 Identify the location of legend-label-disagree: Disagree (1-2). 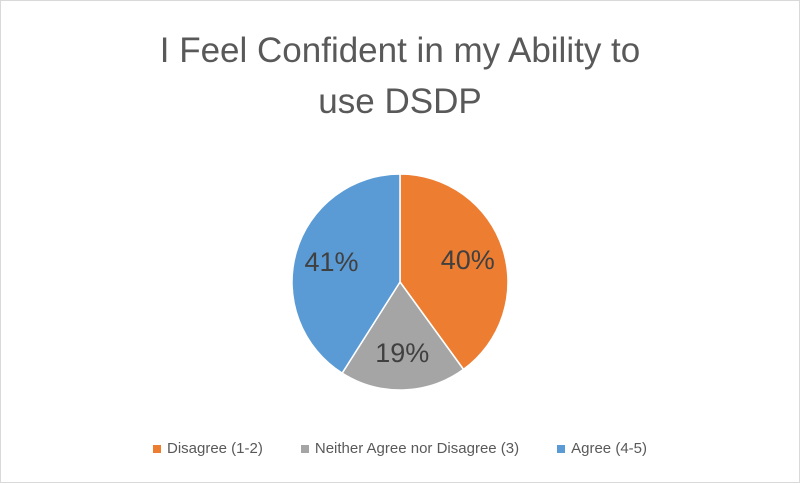
(214, 448).